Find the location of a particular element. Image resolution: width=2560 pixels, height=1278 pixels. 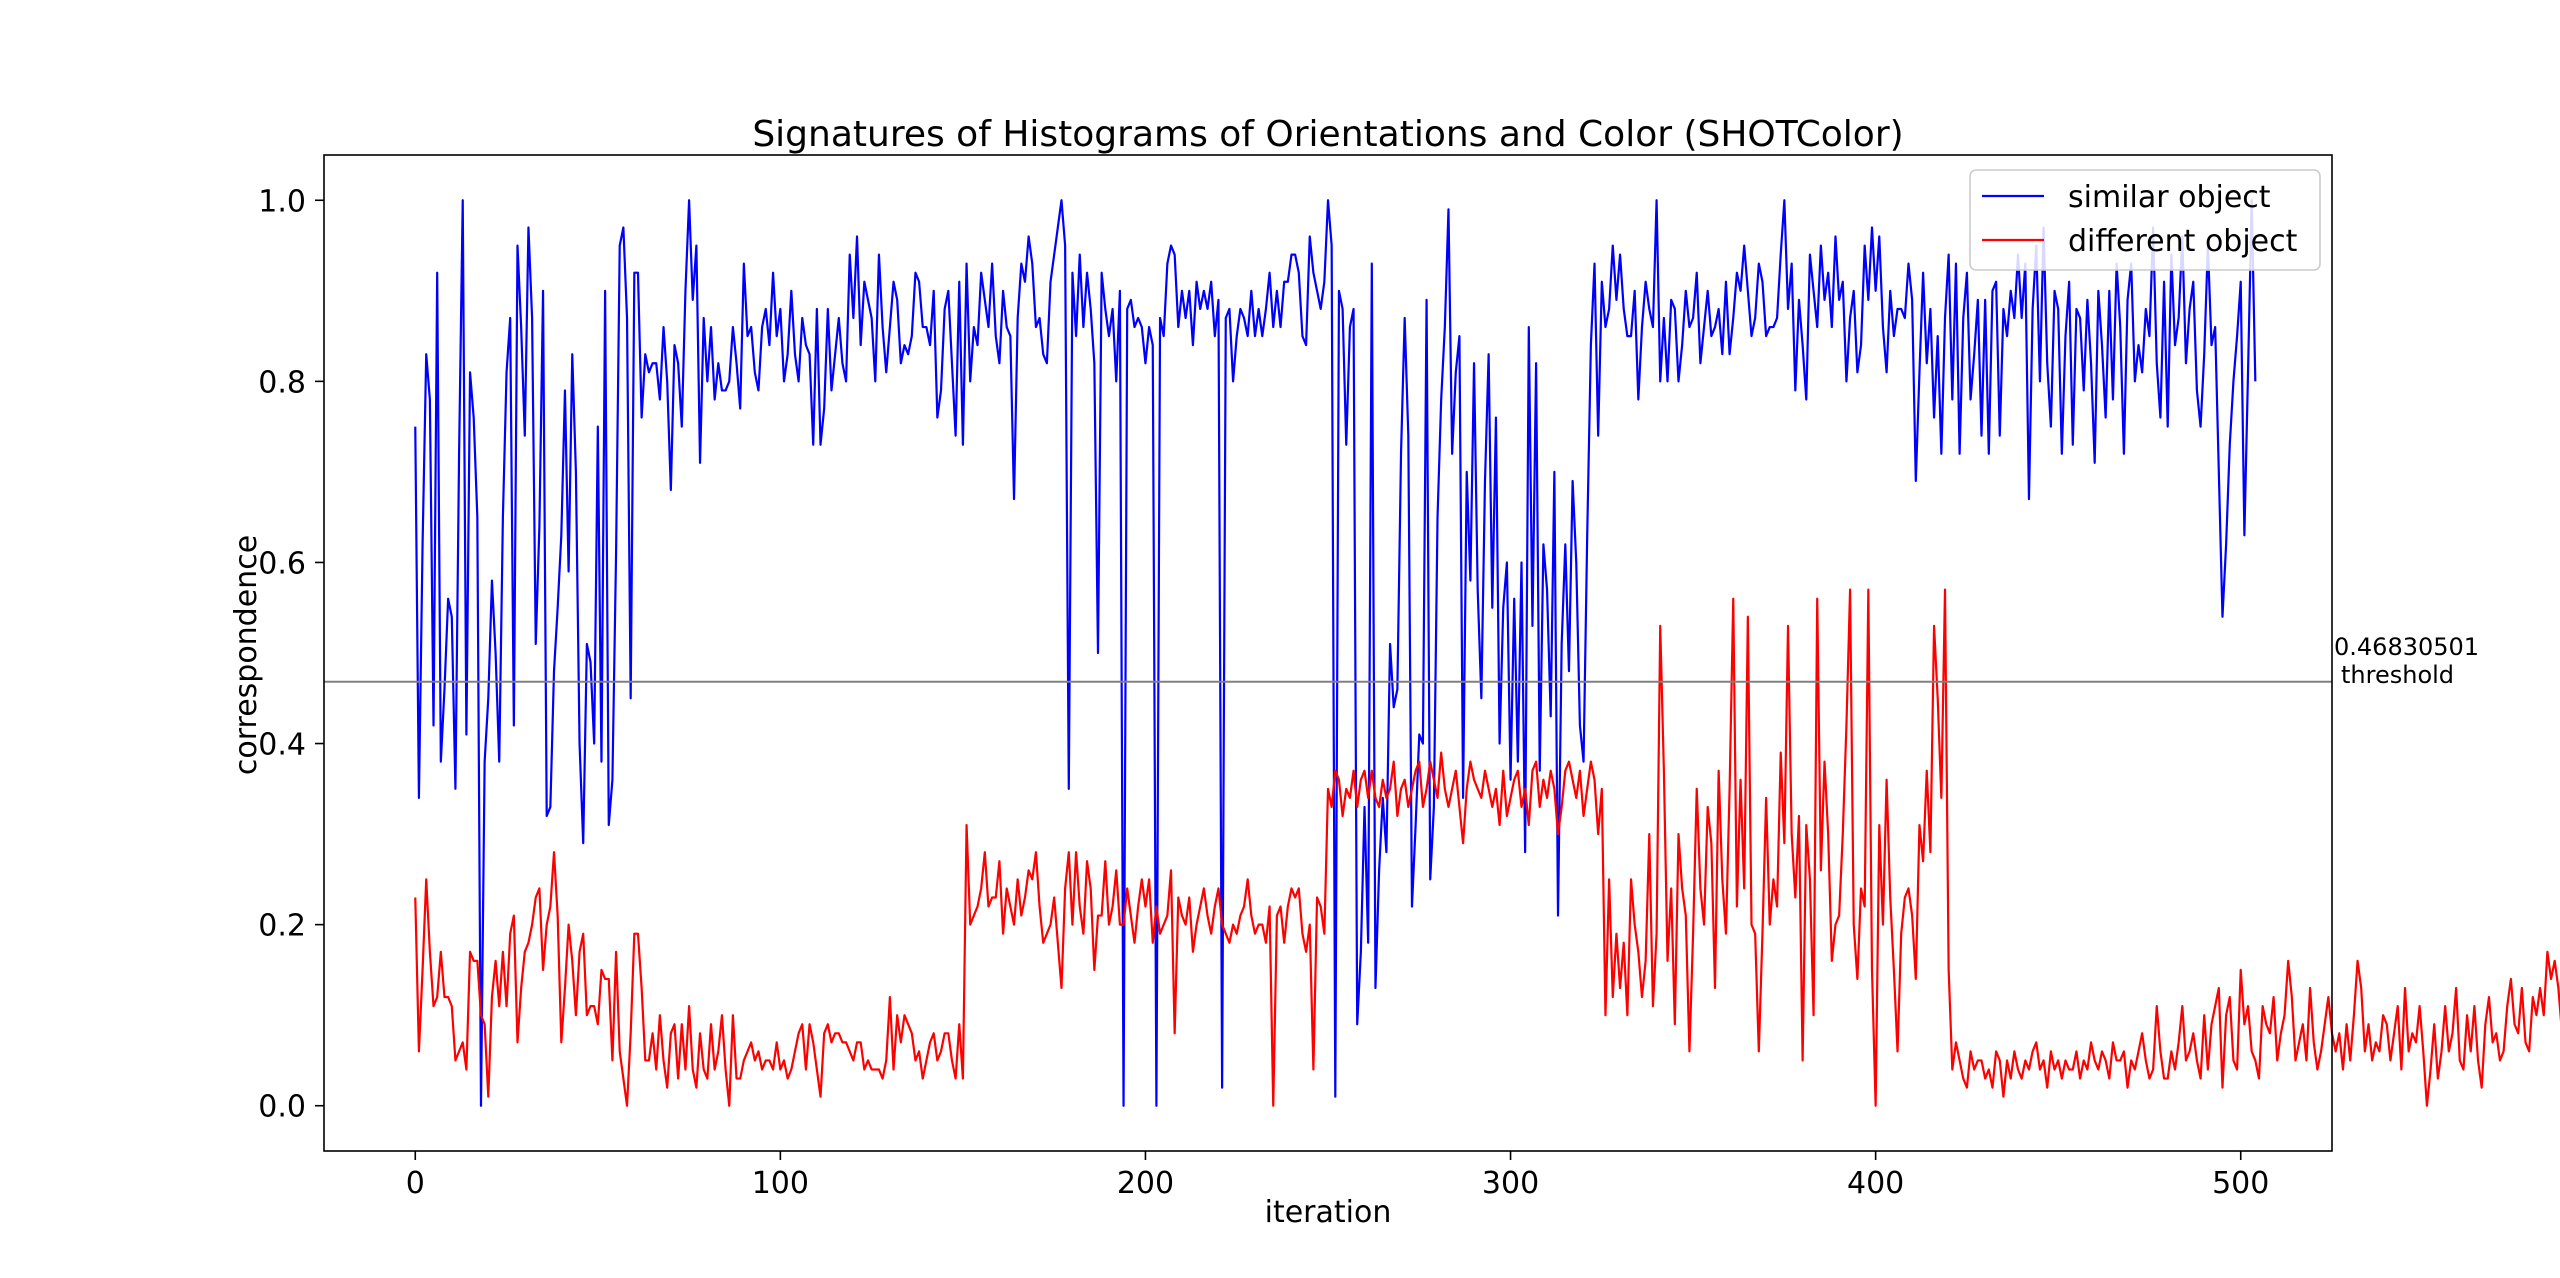

y-tick-label: 0.4 is located at coordinates (282, 745).